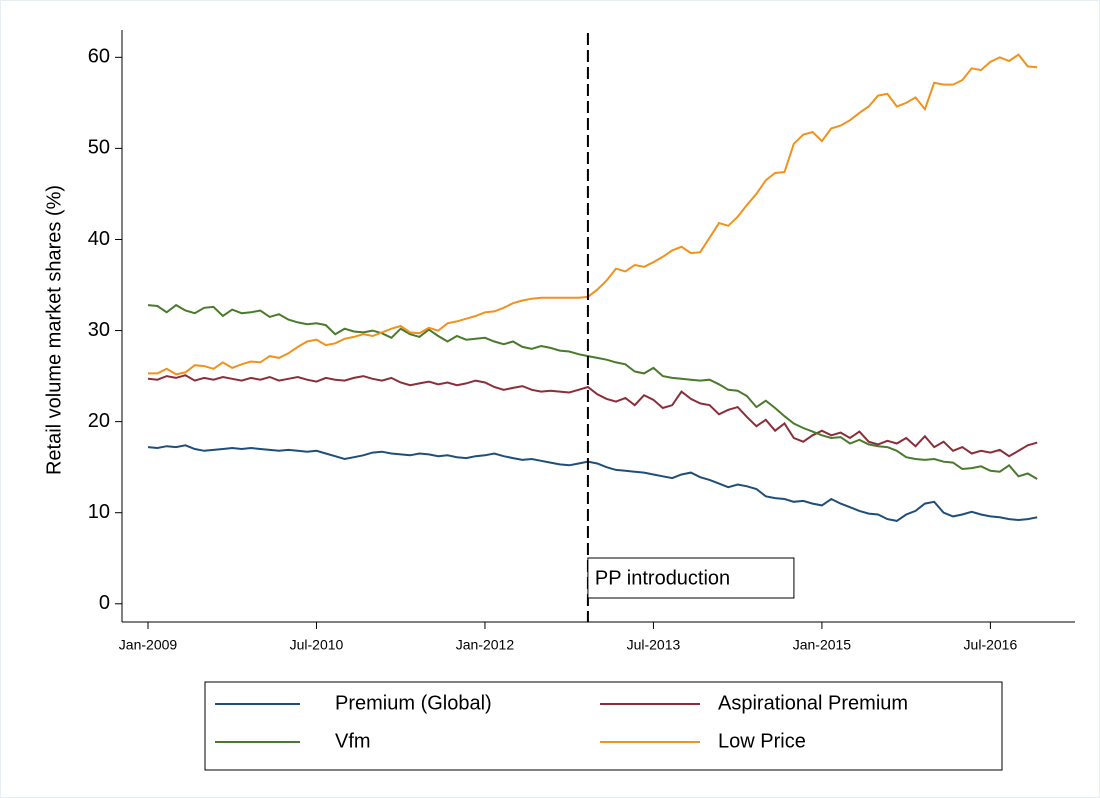  I want to click on y-tick-label: 10, so click(99, 512).